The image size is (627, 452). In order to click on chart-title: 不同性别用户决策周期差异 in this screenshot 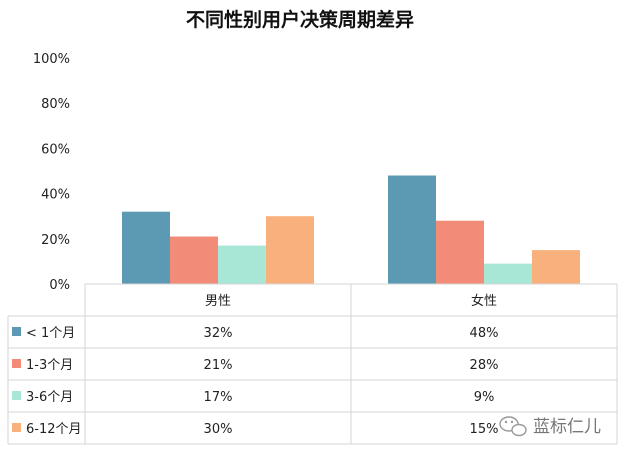, I will do `click(300, 19)`.